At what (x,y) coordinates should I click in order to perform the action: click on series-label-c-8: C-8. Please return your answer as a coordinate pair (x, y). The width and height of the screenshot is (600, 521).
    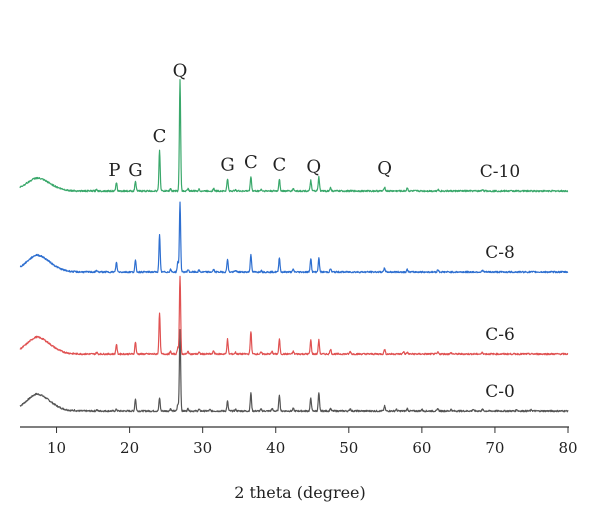
    Looking at the image, I should click on (500, 253).